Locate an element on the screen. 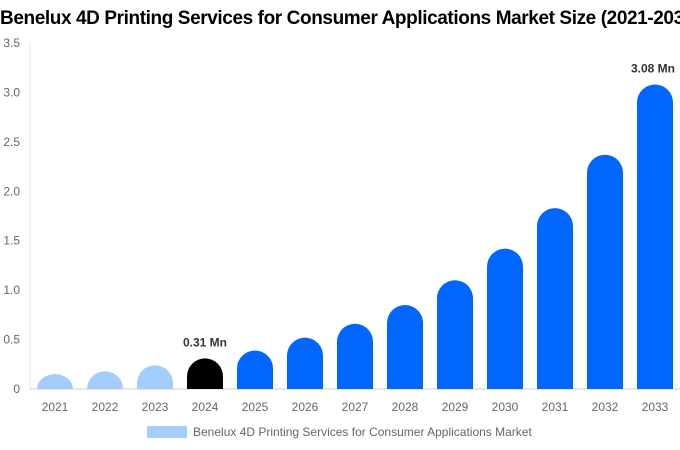  y-tick-label: 3.5 is located at coordinates (11, 43).